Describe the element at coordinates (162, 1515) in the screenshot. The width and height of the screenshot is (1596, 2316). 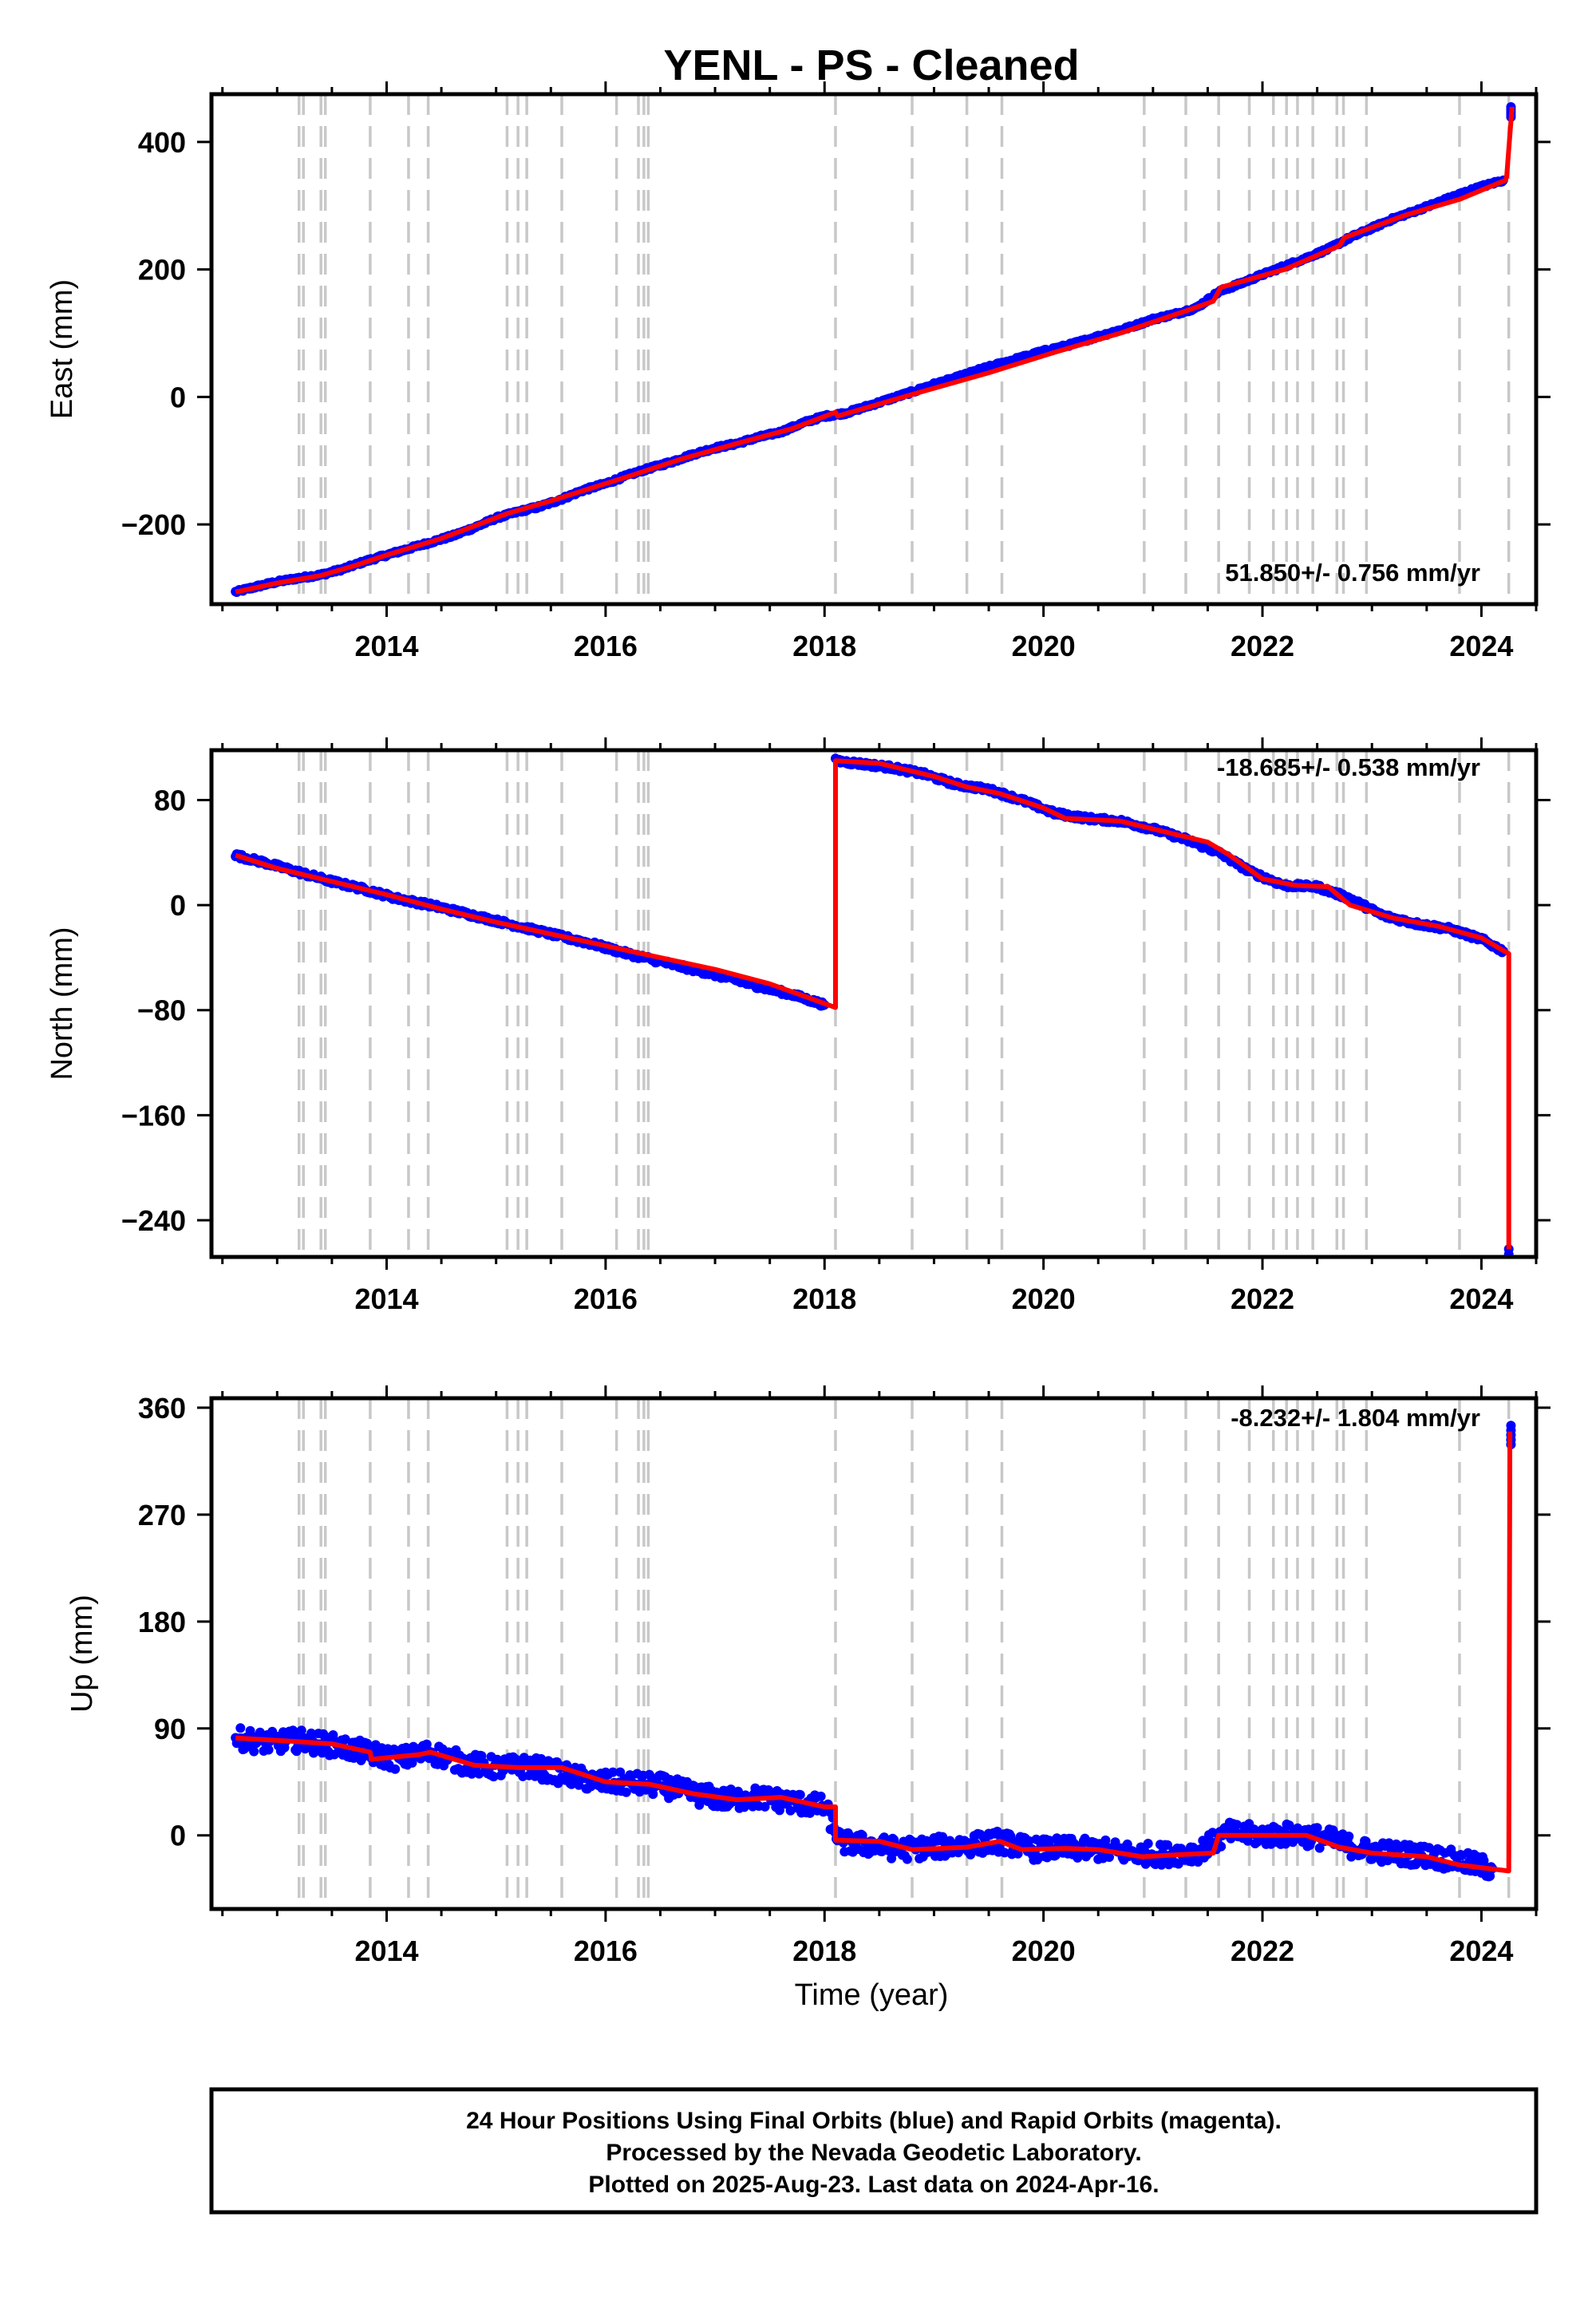
I see `y-tick-label: 270` at that location.